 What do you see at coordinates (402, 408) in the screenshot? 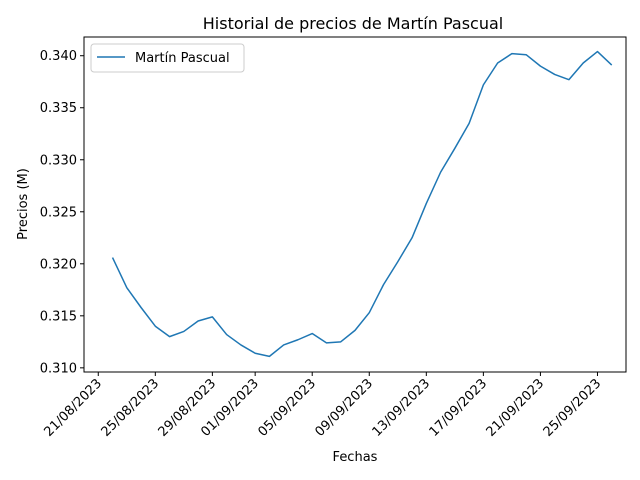
I see `x-tick-label: 13/09/2023` at bounding box center [402, 408].